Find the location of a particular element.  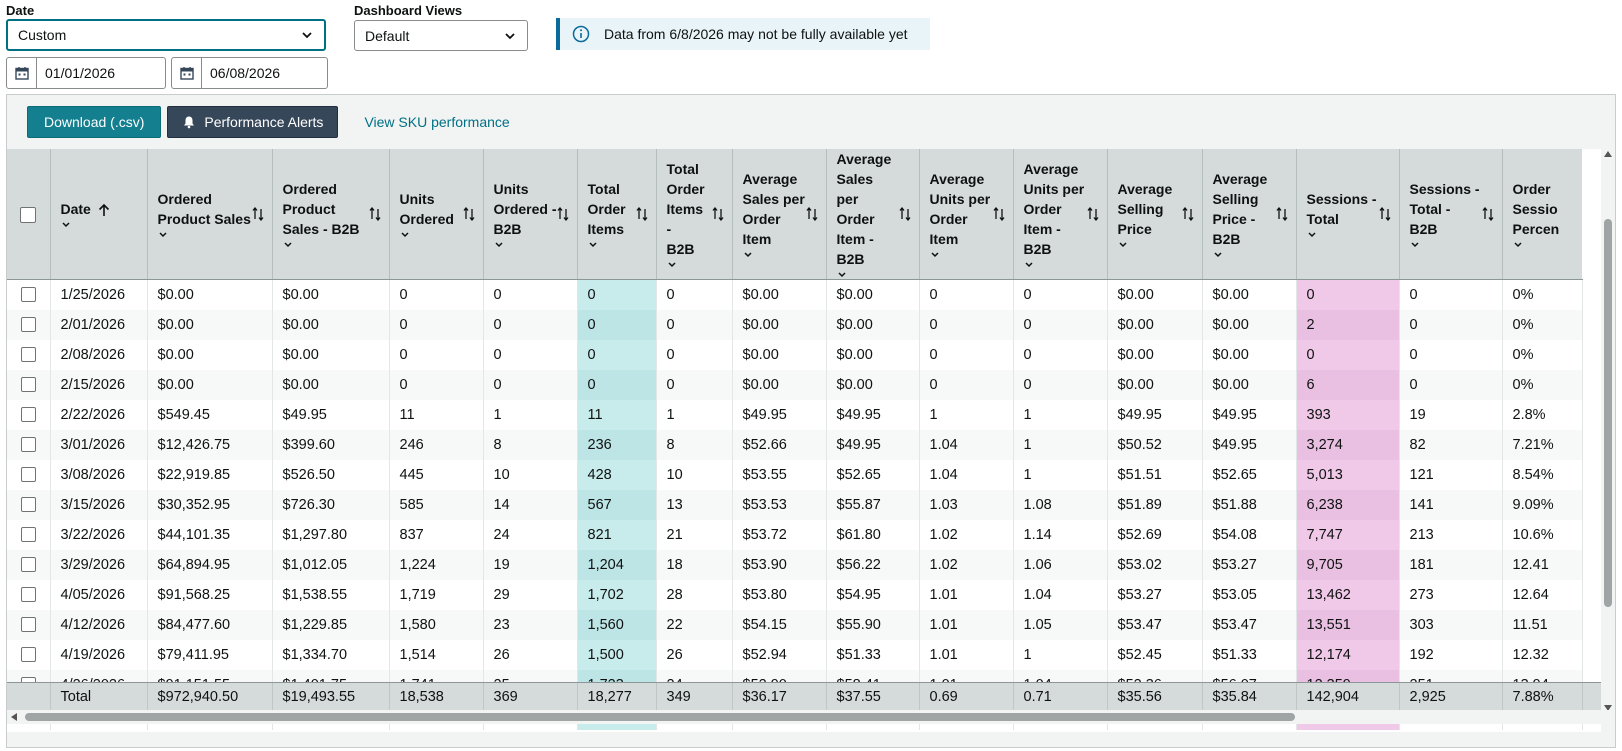

column-header: Units Ordered is located at coordinates (436, 214).